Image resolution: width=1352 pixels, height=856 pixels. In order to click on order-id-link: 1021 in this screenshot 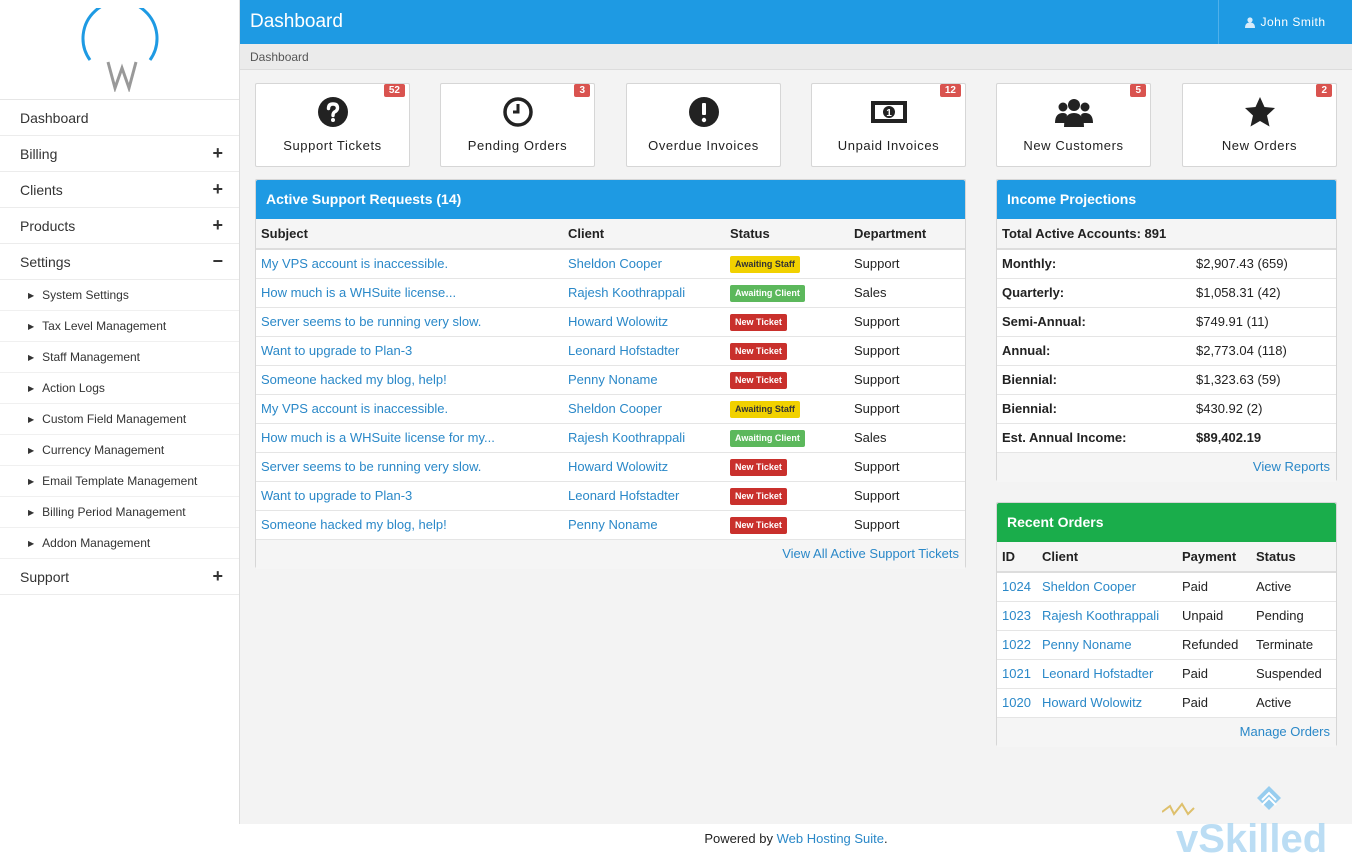, I will do `click(1016, 673)`.